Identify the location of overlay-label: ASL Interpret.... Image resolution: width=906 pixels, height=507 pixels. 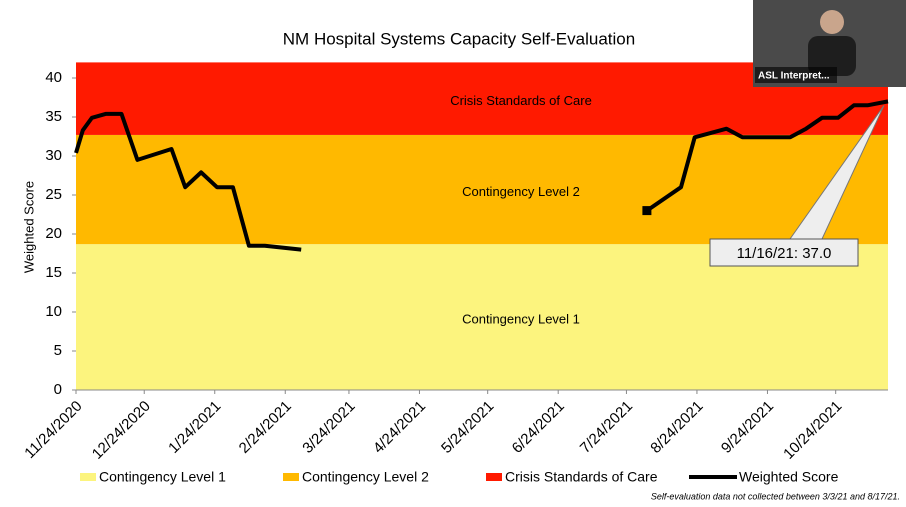
(794, 76).